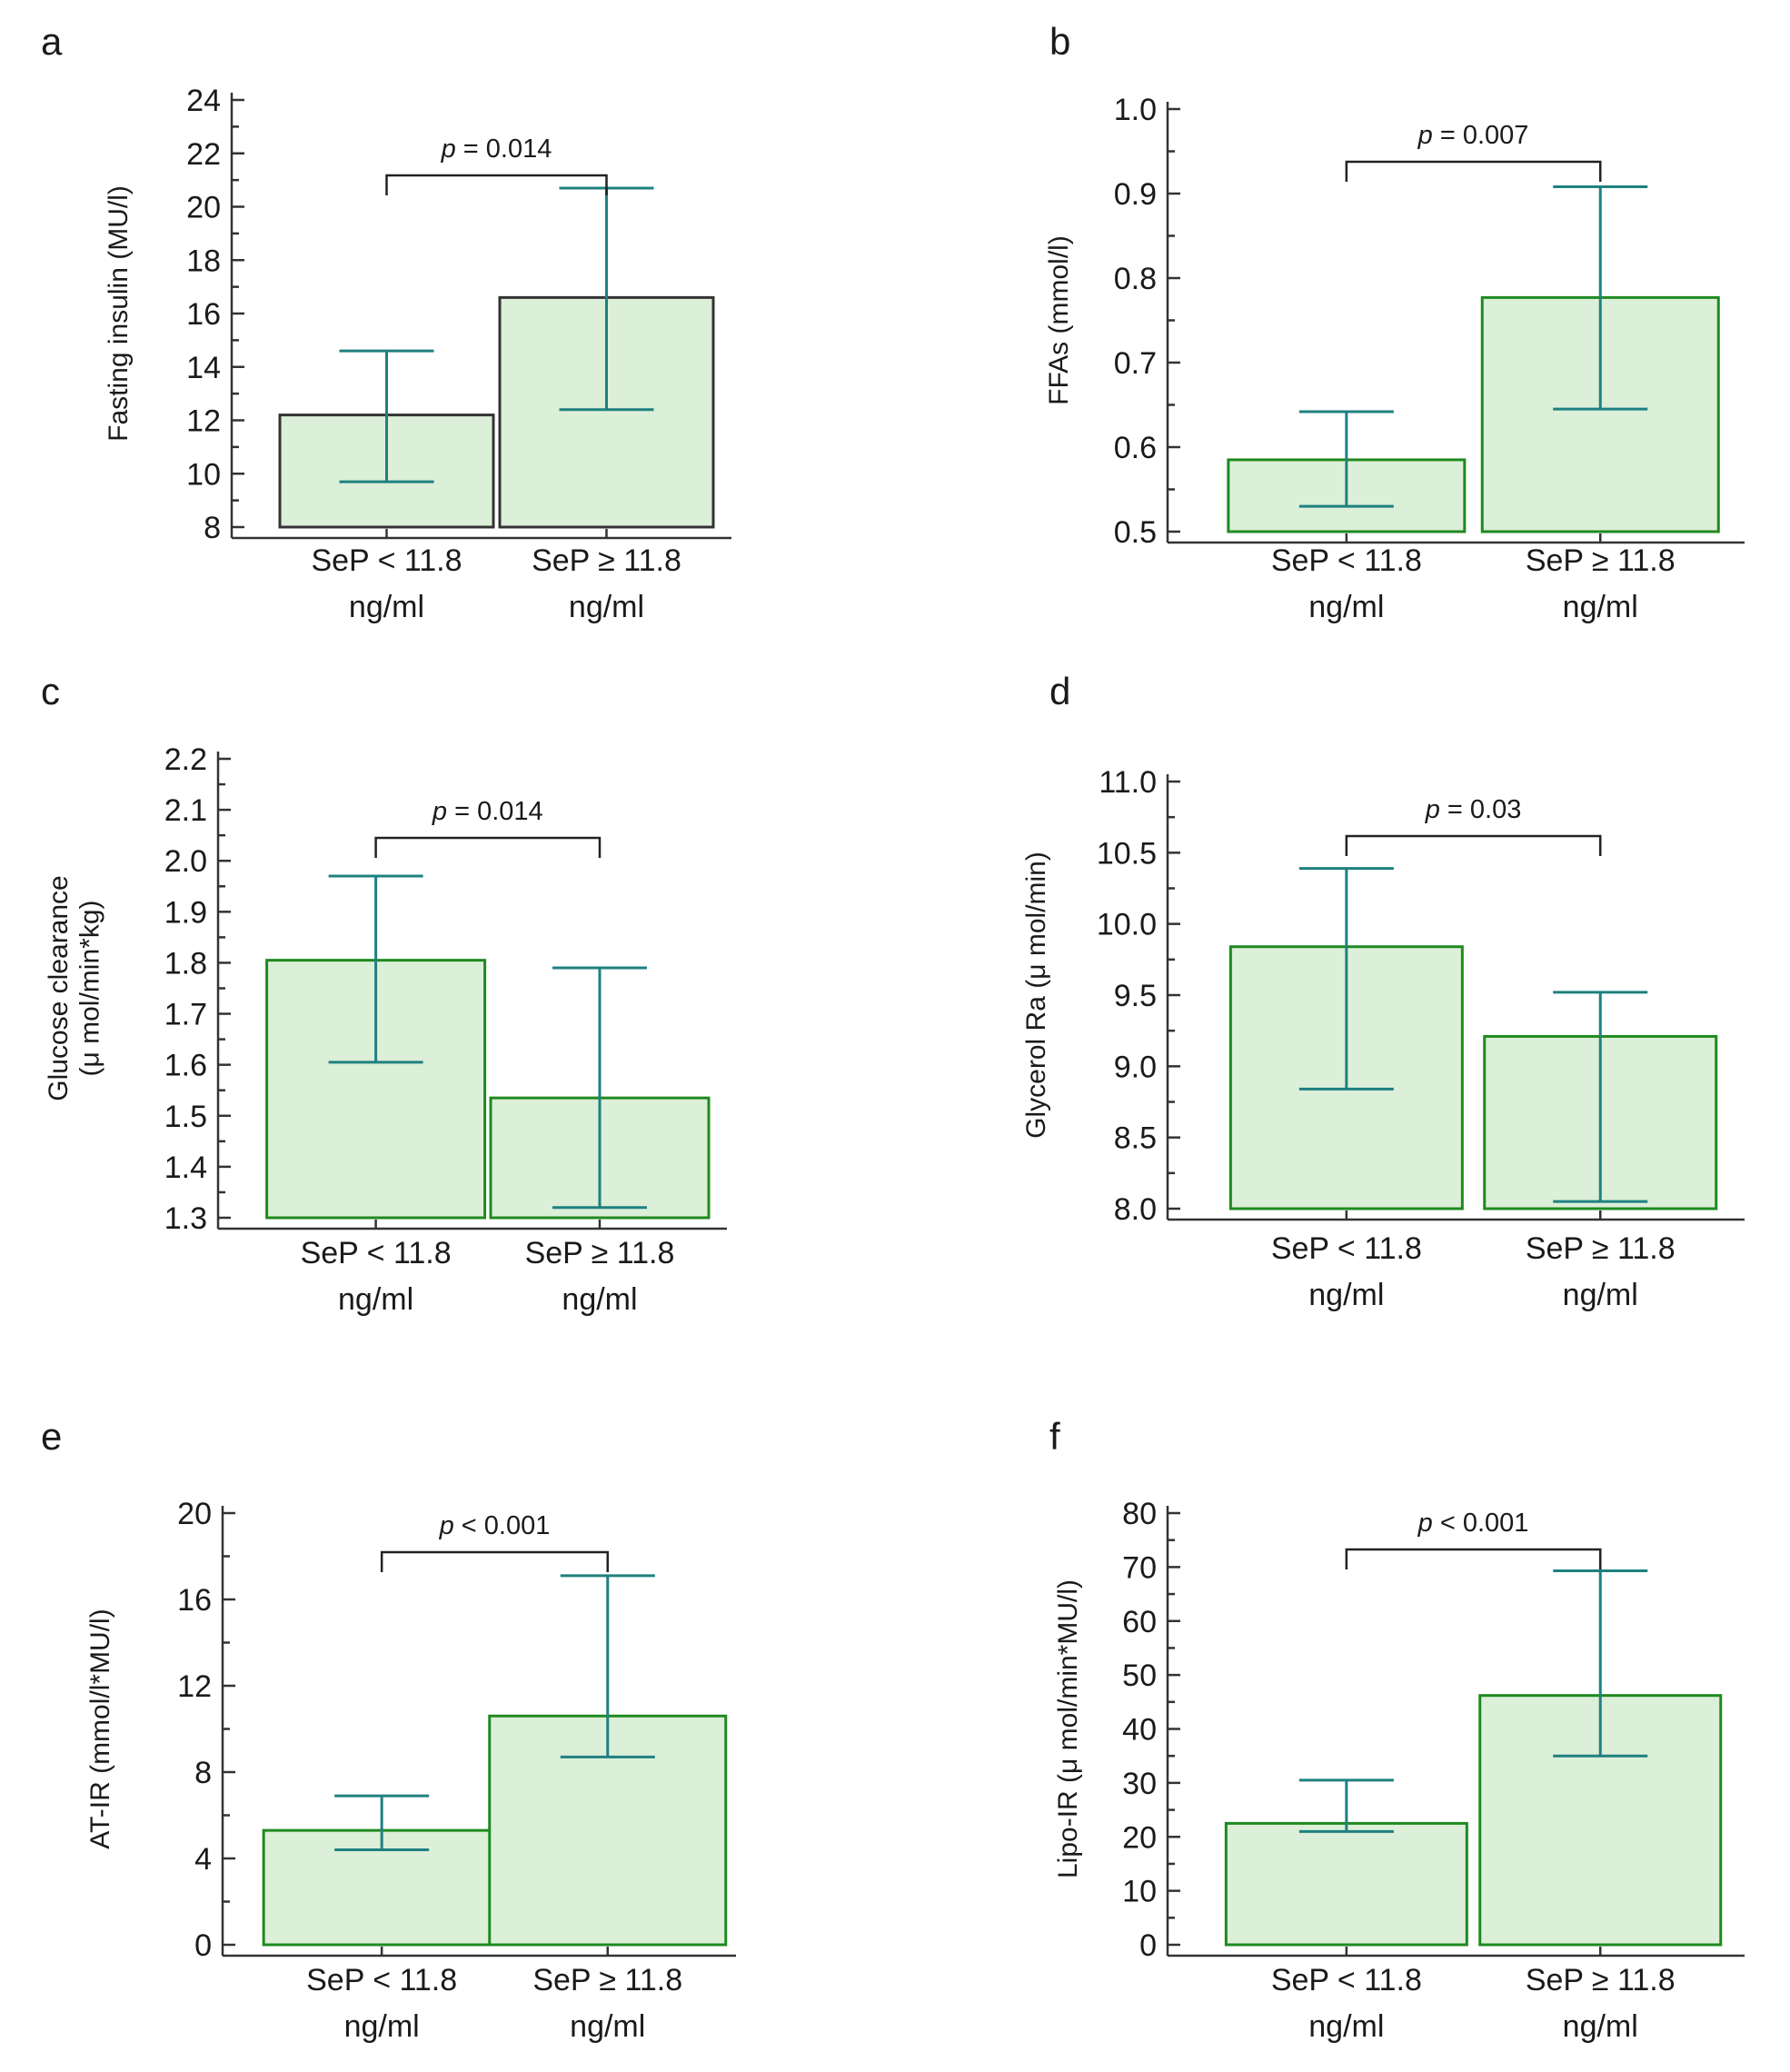 The image size is (1790, 2072). Describe the element at coordinates (1059, 41) in the screenshot. I see `panel-letter: b` at that location.